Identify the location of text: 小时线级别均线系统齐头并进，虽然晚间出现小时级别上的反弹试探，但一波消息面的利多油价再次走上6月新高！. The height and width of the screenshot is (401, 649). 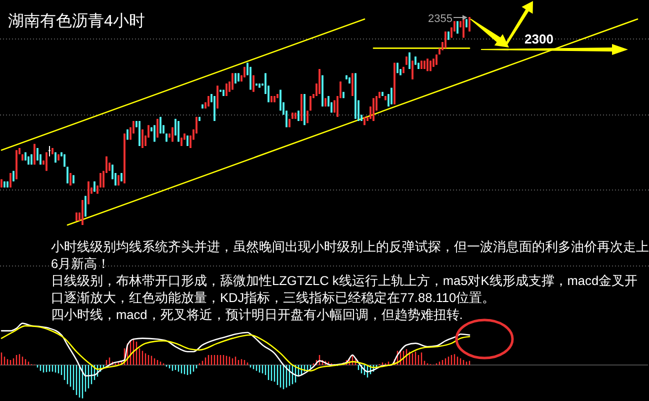
(350, 255).